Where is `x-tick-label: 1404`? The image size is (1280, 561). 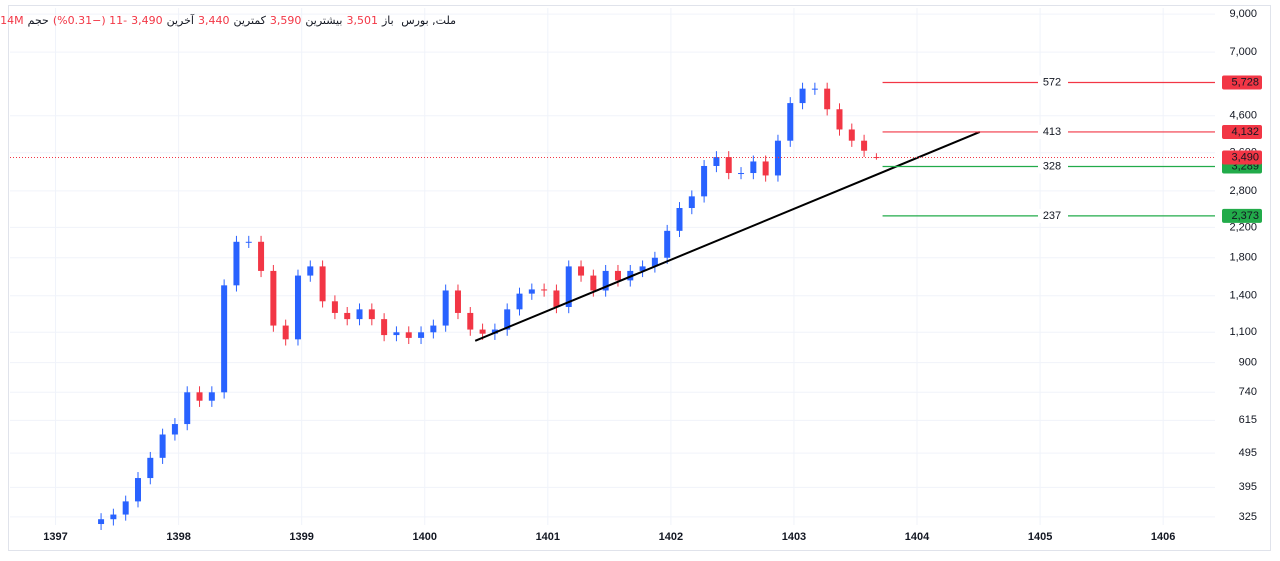 x-tick-label: 1404 is located at coordinates (917, 537).